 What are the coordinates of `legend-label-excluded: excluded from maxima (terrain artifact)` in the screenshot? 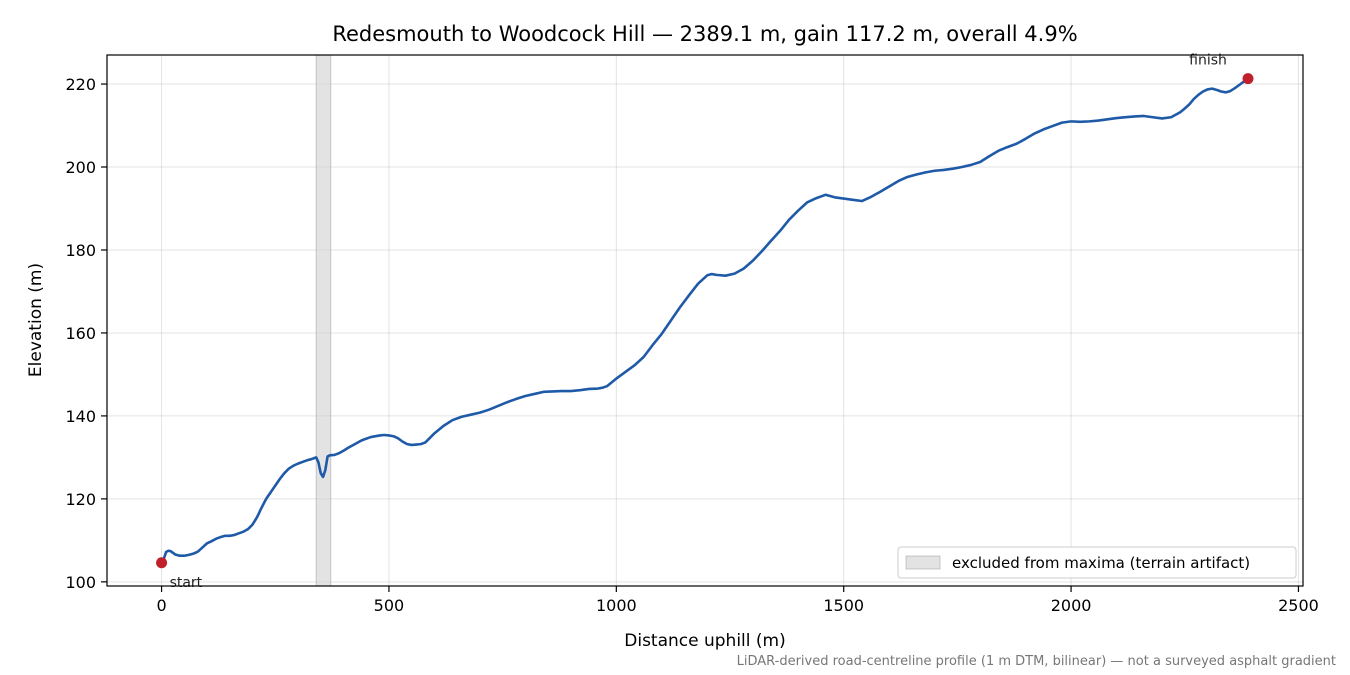 It's located at (1101, 563).